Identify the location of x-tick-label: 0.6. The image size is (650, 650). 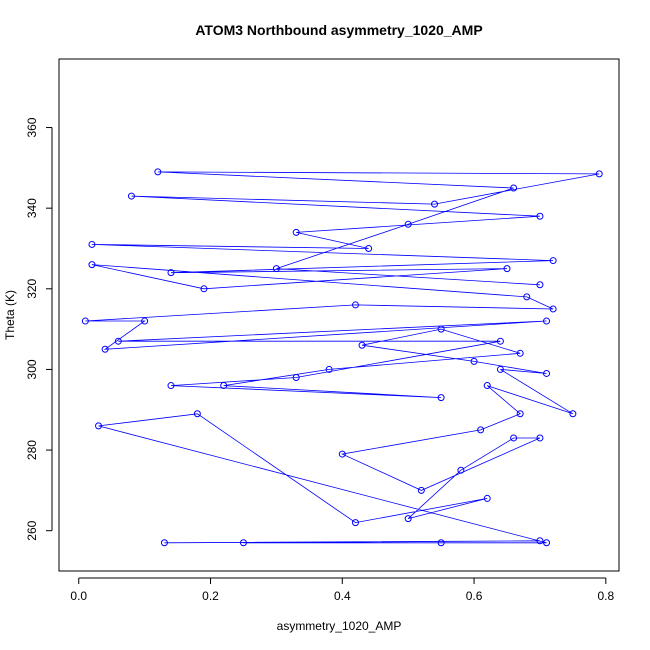
(474, 596).